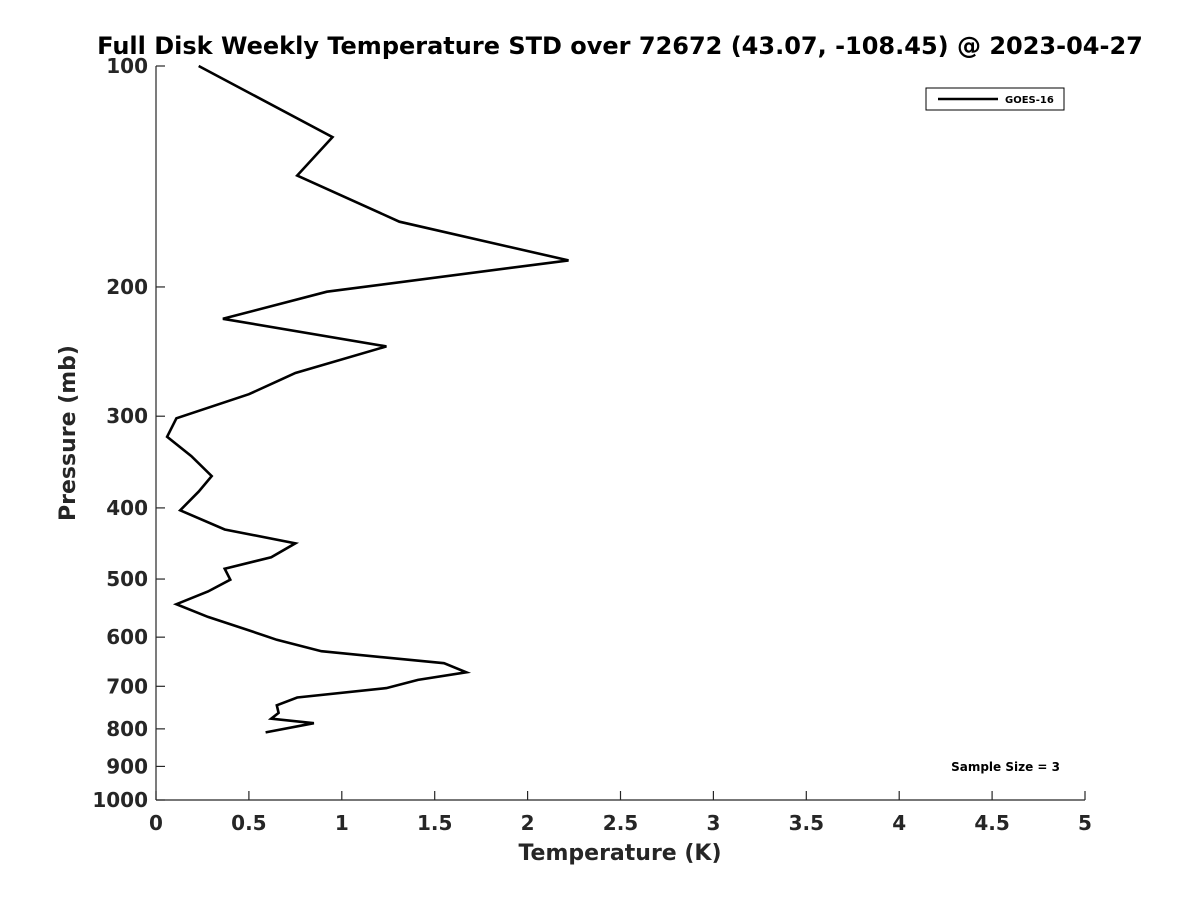 This screenshot has width=1200, height=900. Describe the element at coordinates (127, 637) in the screenshot. I see `y-tick-label: 600` at that location.